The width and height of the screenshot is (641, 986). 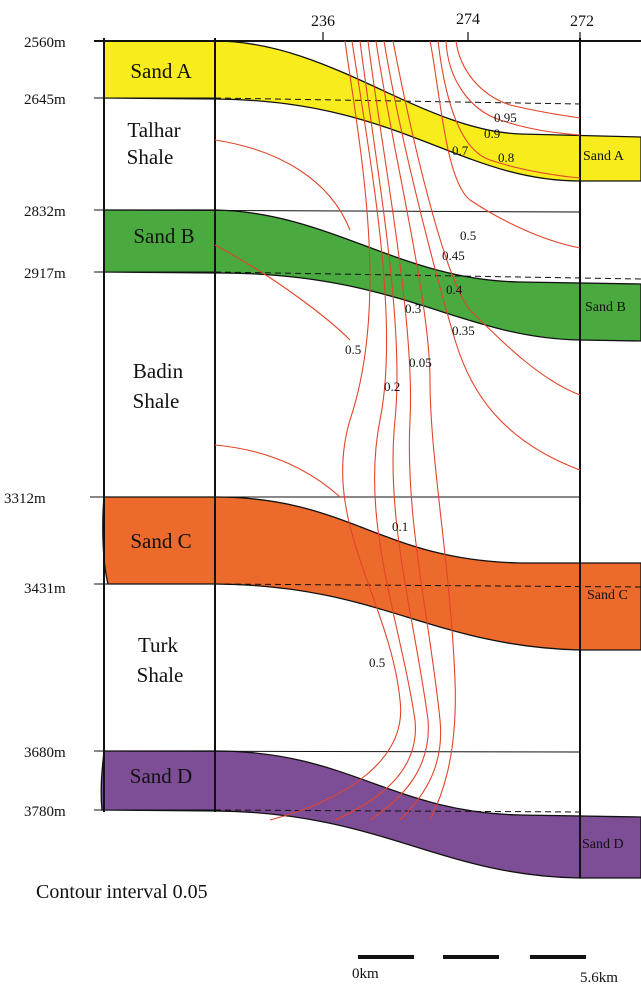 I want to click on contour-label: 0.2, so click(x=392, y=386).